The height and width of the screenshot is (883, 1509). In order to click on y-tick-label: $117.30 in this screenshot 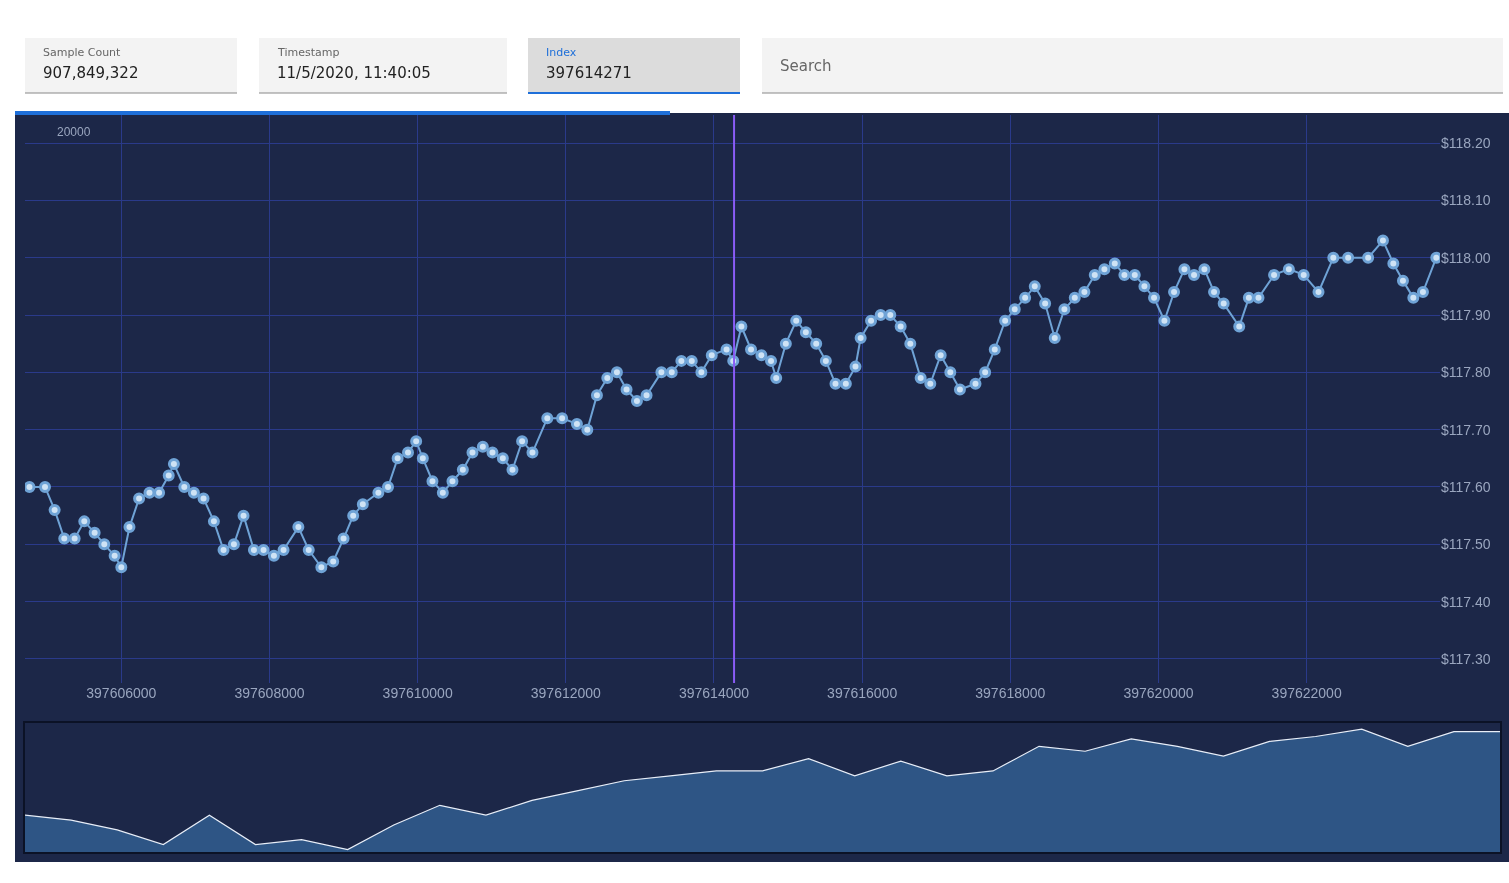, I will do `click(1466, 658)`.